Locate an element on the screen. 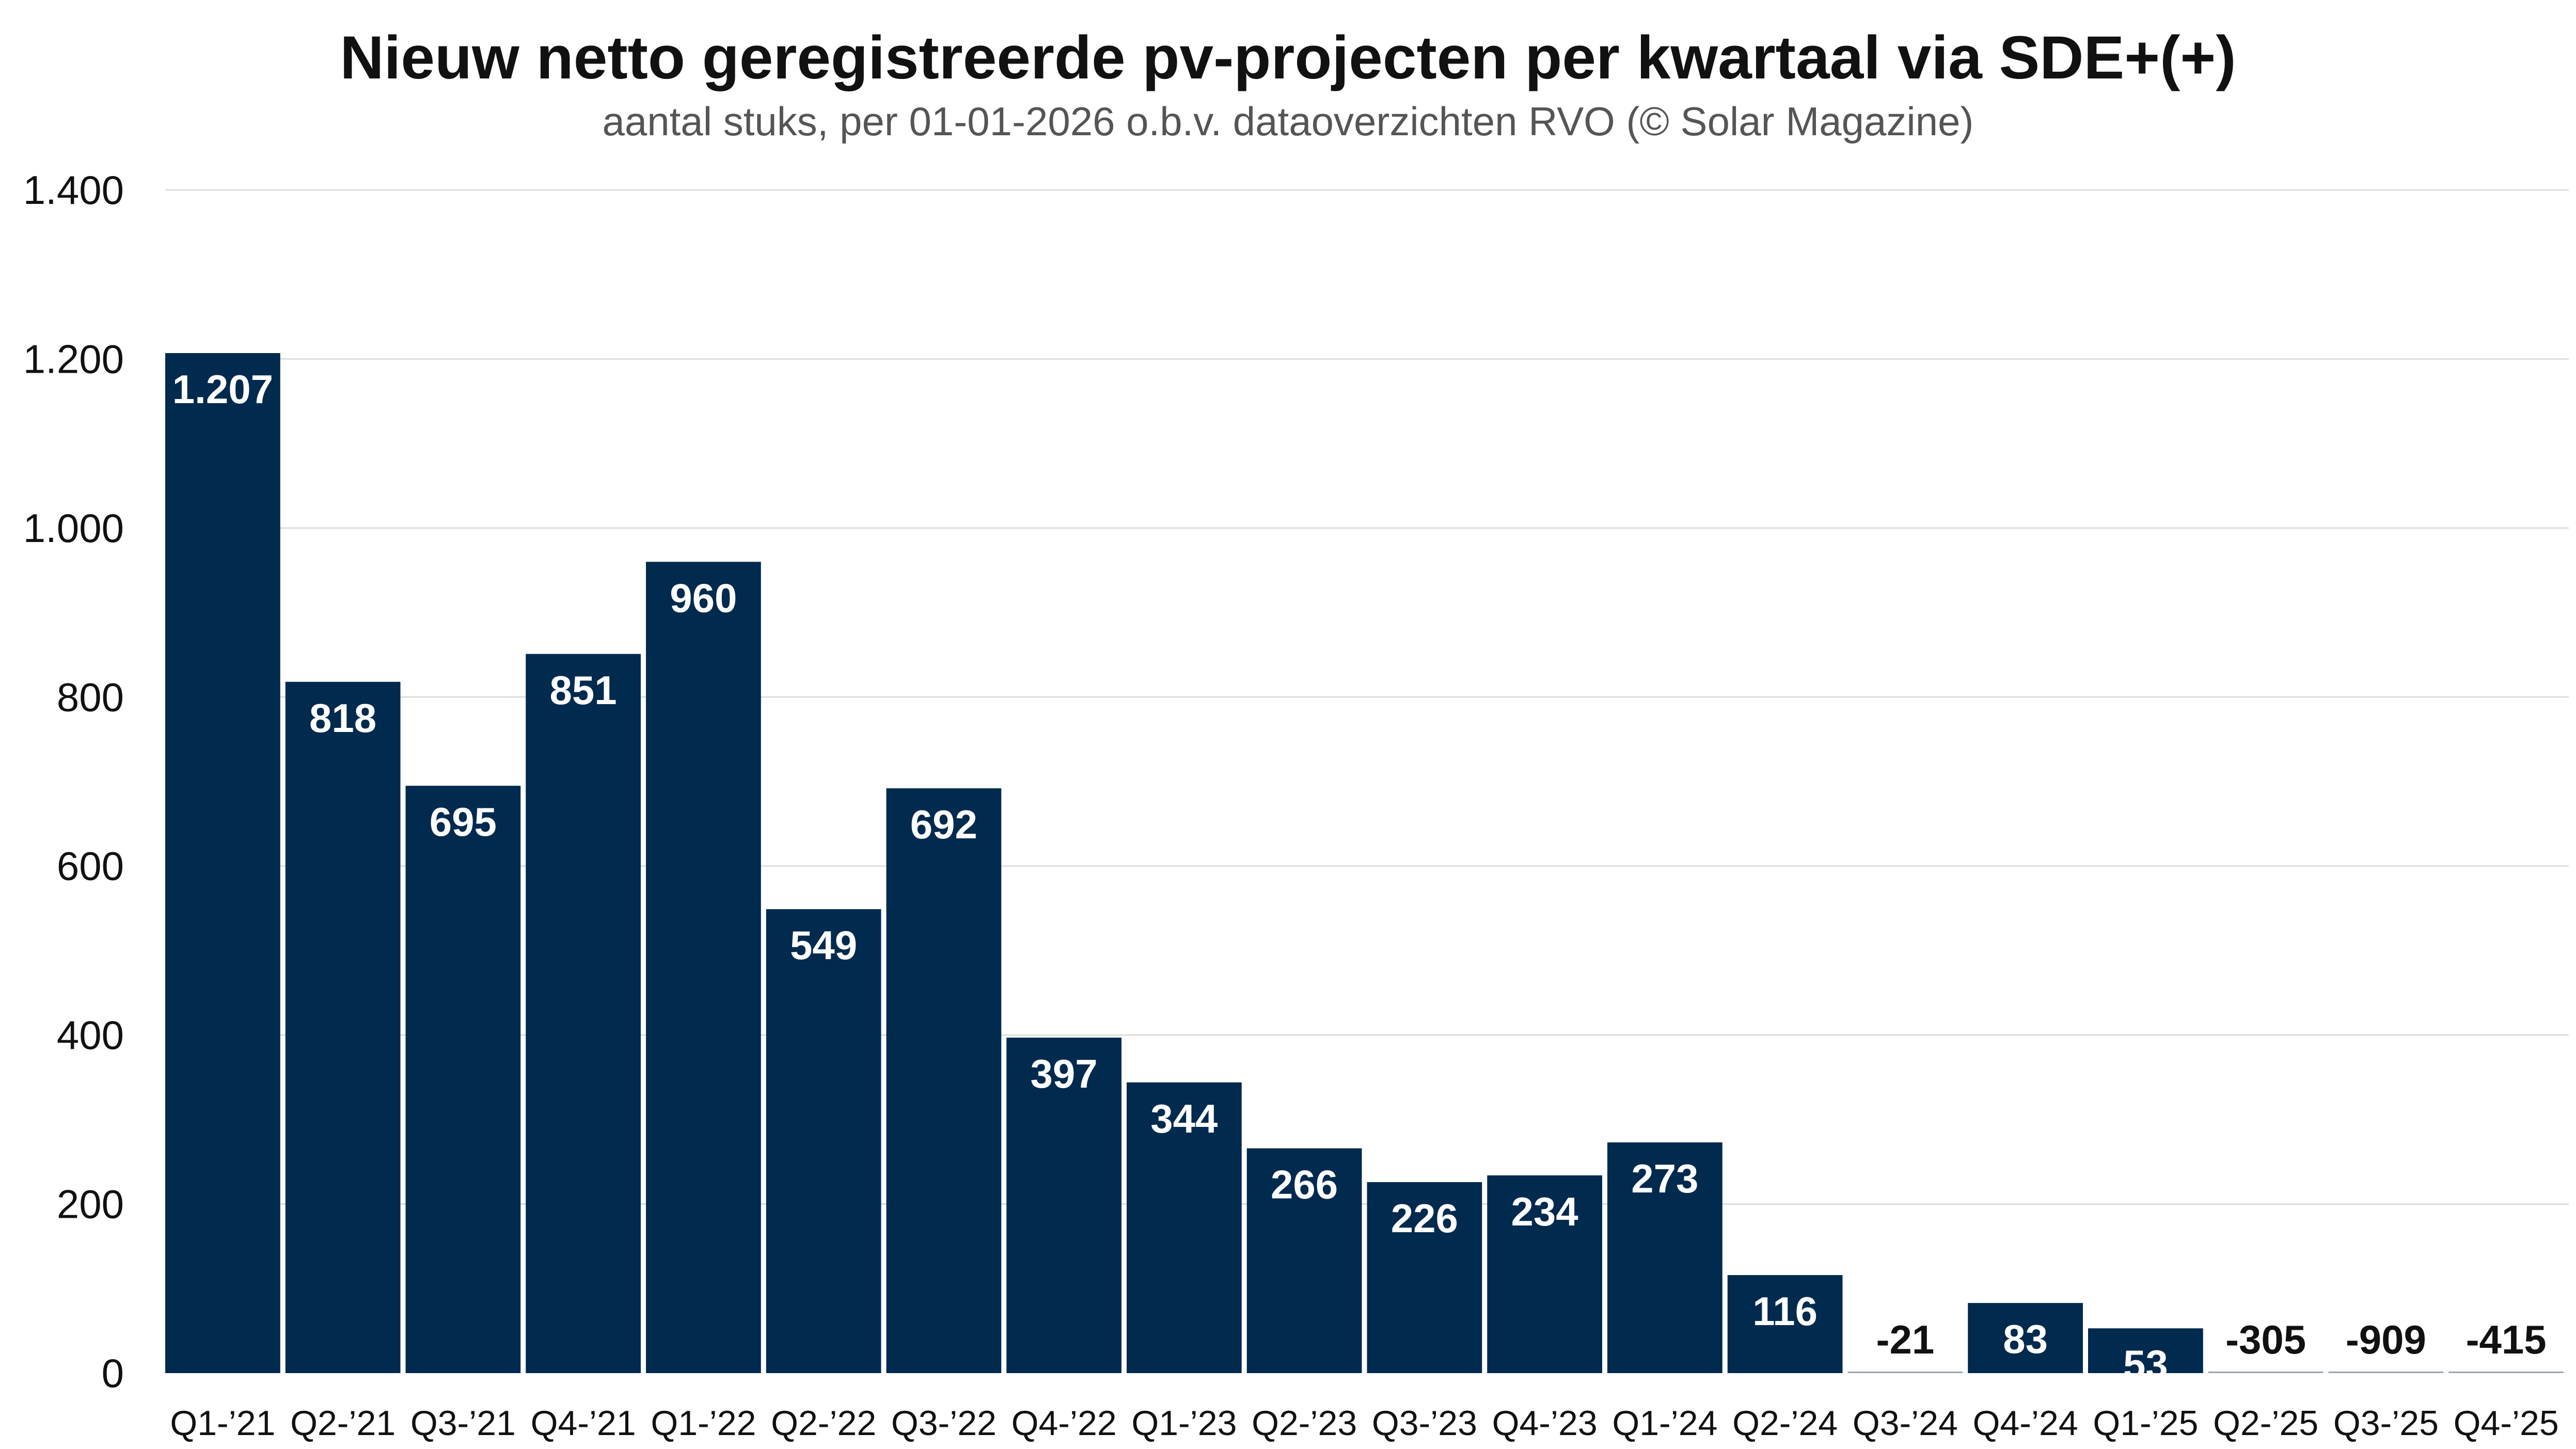 The width and height of the screenshot is (2576, 1449). y-tick-label: 800 is located at coordinates (90, 697).